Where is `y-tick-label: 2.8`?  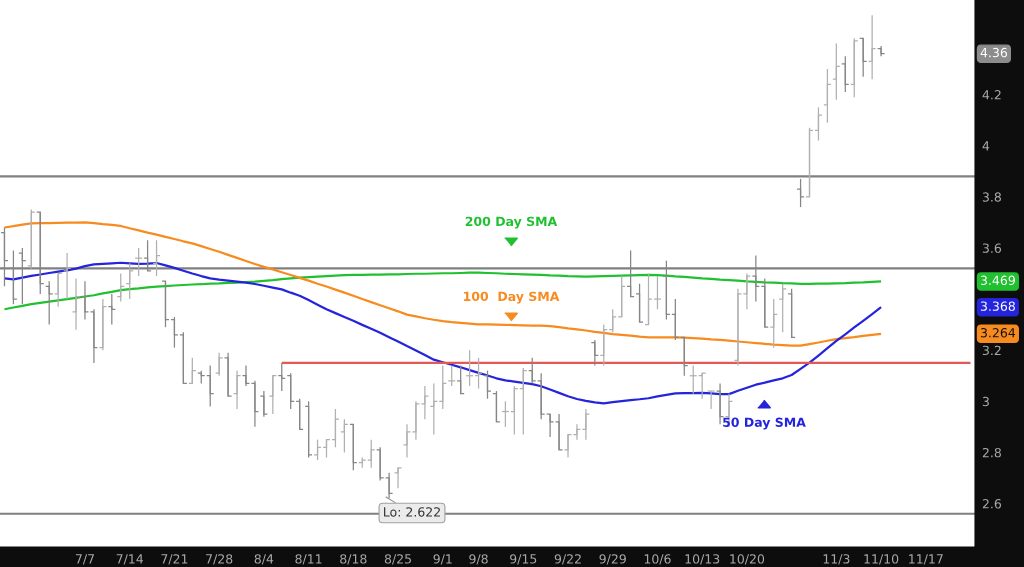 y-tick-label: 2.8 is located at coordinates (991, 452).